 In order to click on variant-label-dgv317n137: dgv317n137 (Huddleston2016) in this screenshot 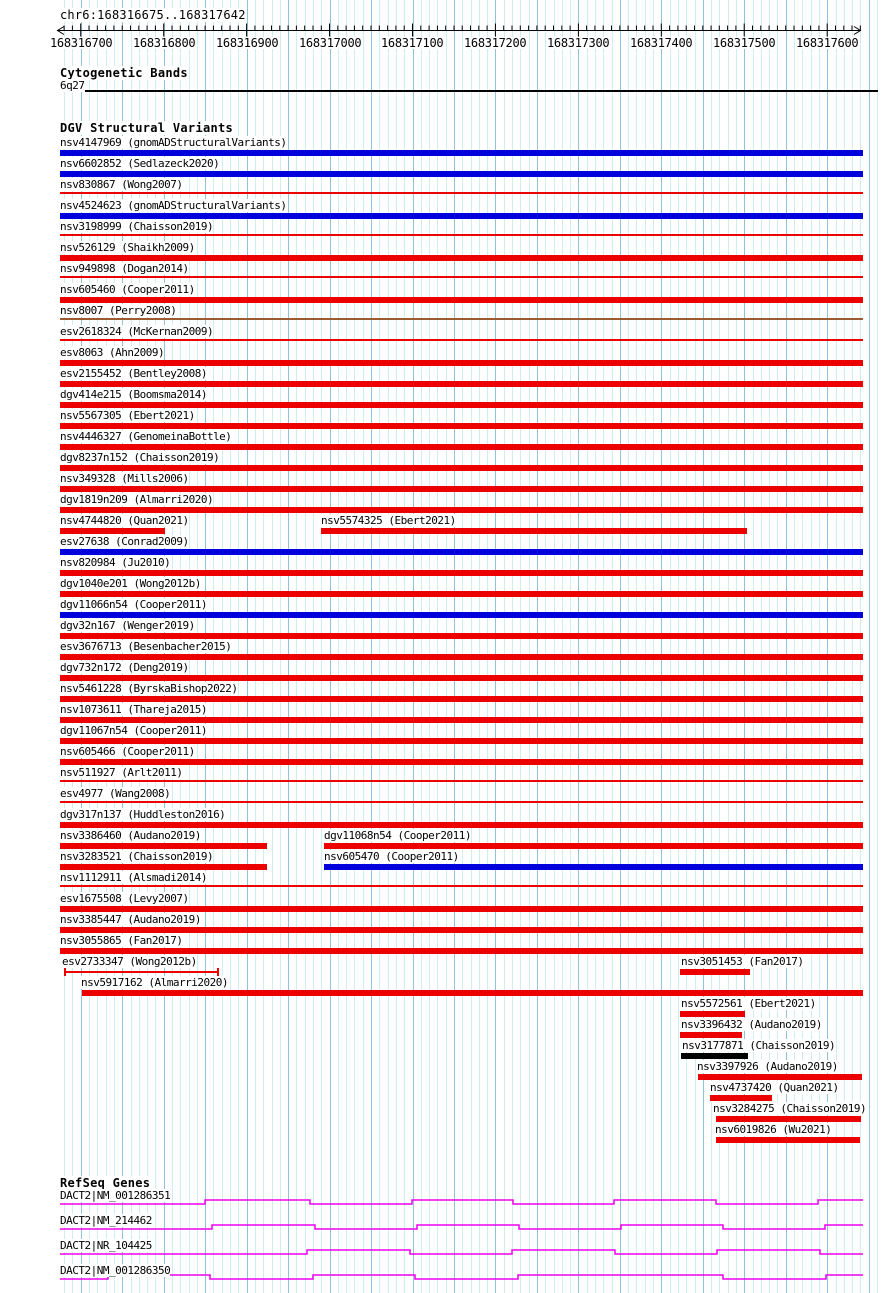, I will do `click(143, 814)`.